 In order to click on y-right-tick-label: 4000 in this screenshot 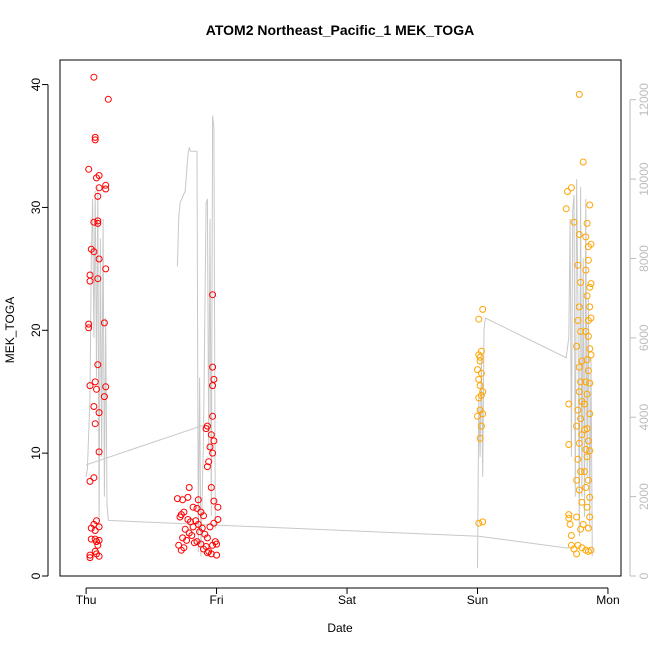, I will do `click(643, 417)`.